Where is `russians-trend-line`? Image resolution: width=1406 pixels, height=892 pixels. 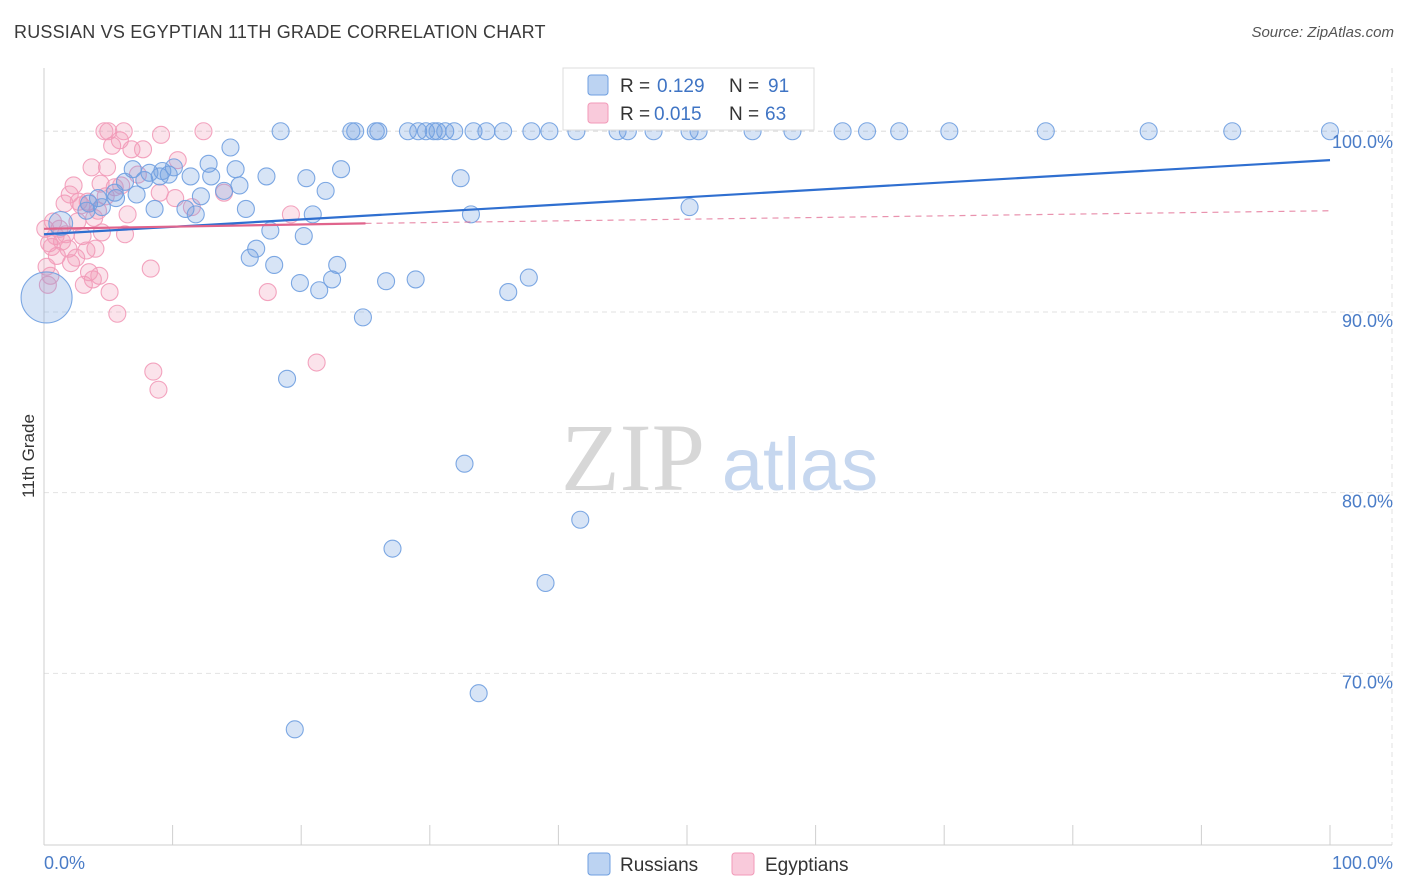 russians-trend-line is located at coordinates (687, 197).